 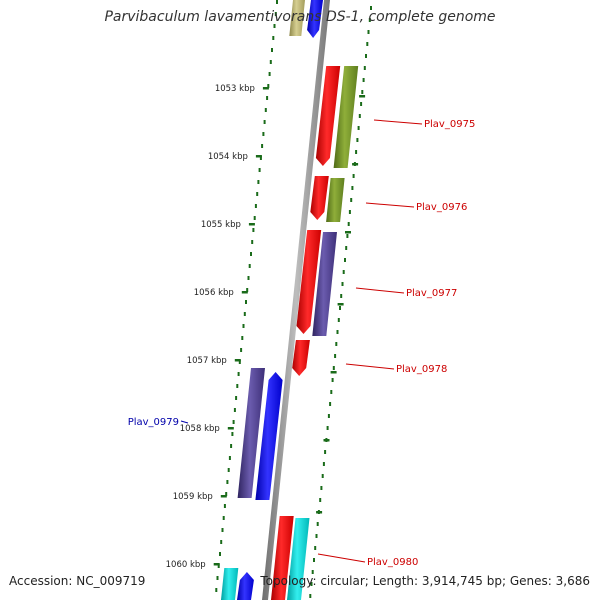 I want to click on gene-plav-0980-partner, so click(x=298, y=559).